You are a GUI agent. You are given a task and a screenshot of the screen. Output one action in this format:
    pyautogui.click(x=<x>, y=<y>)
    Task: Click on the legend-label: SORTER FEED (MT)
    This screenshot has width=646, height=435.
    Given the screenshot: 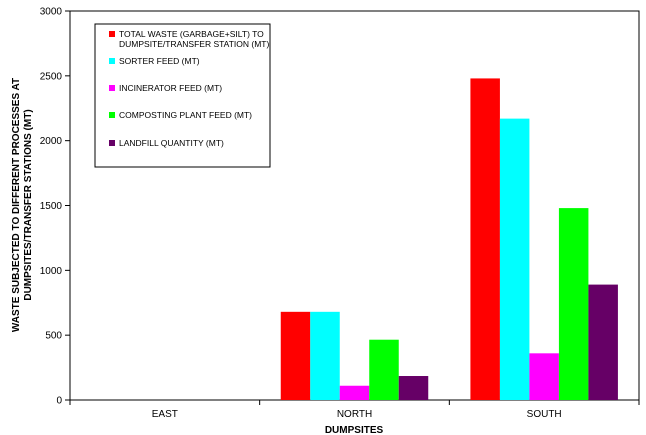 What is the action you would take?
    pyautogui.click(x=159, y=61)
    